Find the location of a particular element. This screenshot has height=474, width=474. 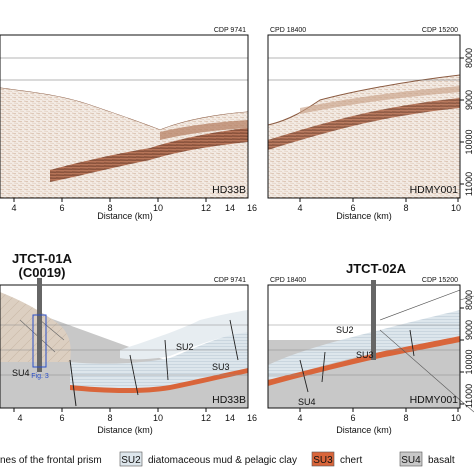

well-sub: (C0019) is located at coordinates (42, 272).